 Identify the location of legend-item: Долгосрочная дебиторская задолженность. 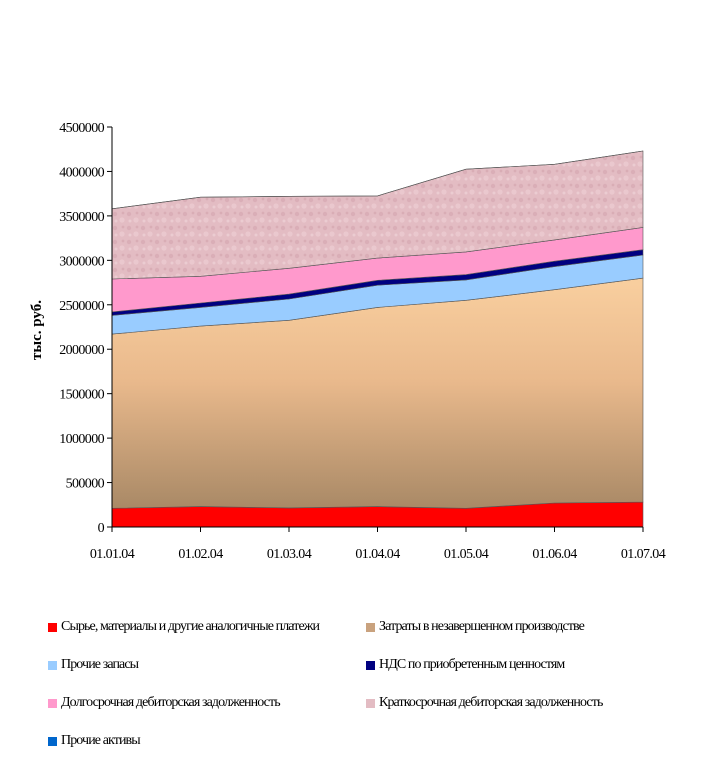
(164, 703).